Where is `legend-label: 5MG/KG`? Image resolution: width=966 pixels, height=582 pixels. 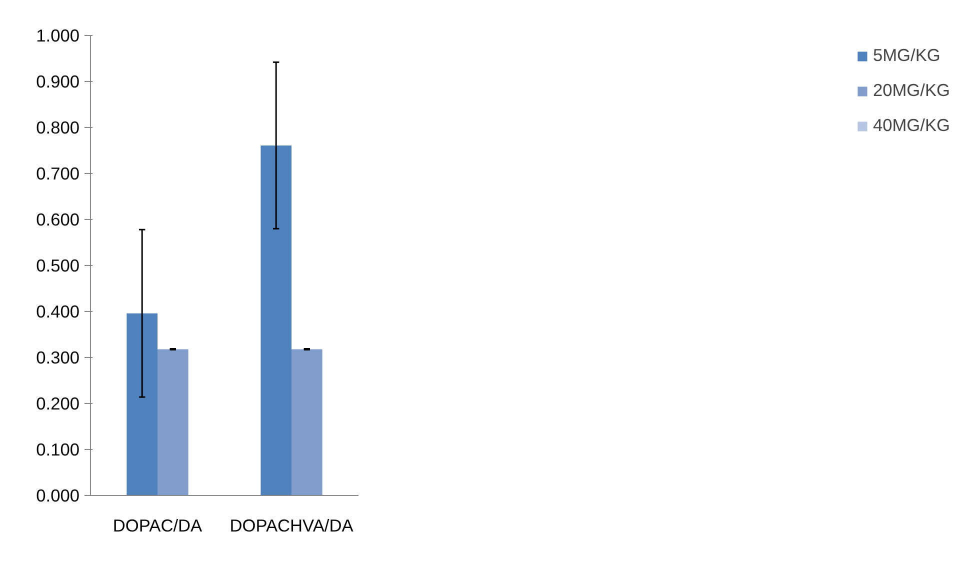
legend-label: 5MG/KG is located at coordinates (906, 55).